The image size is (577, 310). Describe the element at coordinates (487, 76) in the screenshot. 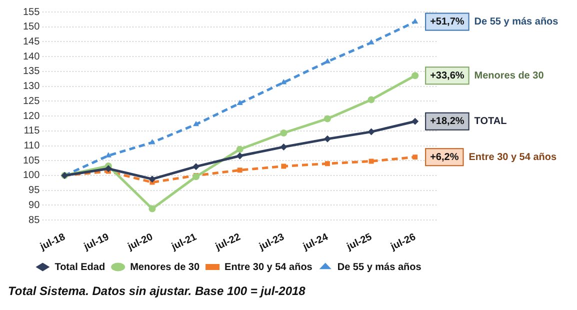

I see `annotation: +33,6% Menores de 30` at that location.